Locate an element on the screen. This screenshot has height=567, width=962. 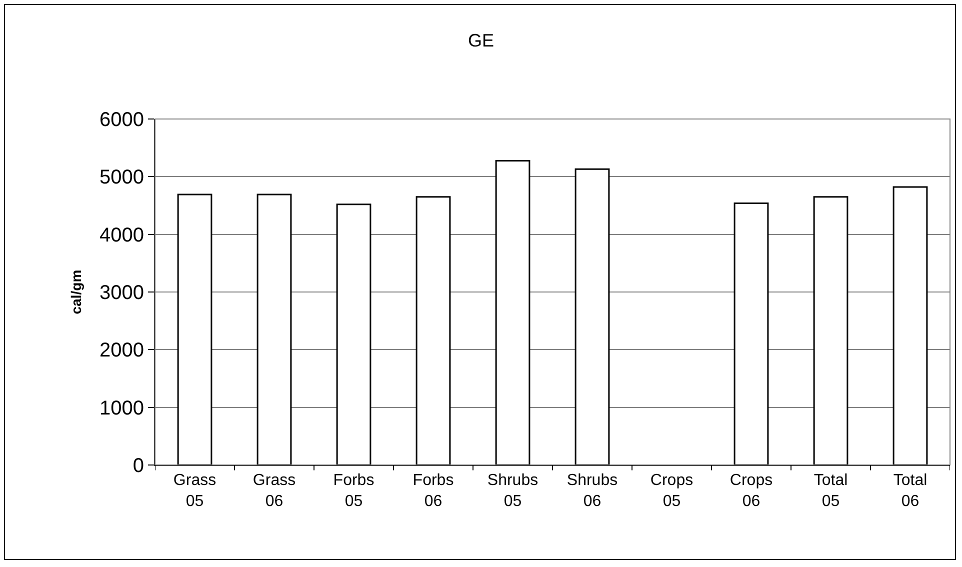
y-axis-title: cal/gm is located at coordinates (76, 292).